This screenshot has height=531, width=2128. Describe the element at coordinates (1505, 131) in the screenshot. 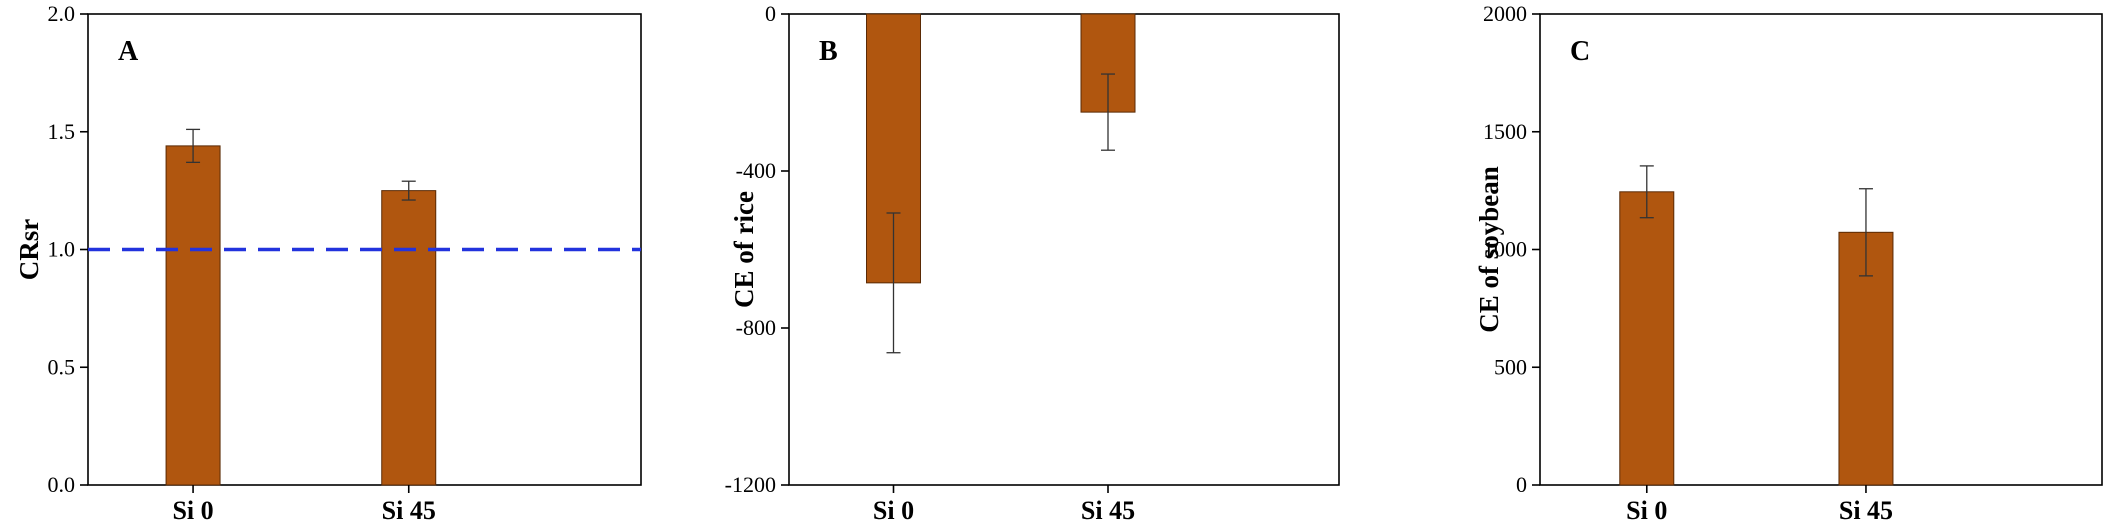

I see `y-tick-label: 1500` at that location.